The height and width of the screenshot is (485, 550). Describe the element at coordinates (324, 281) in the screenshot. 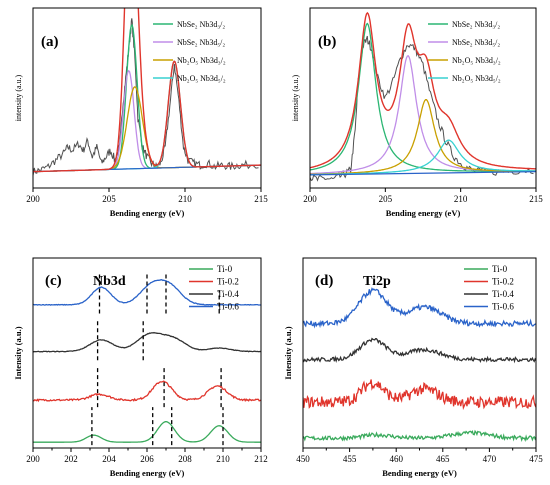

I see `panel-tag: (d)` at that location.